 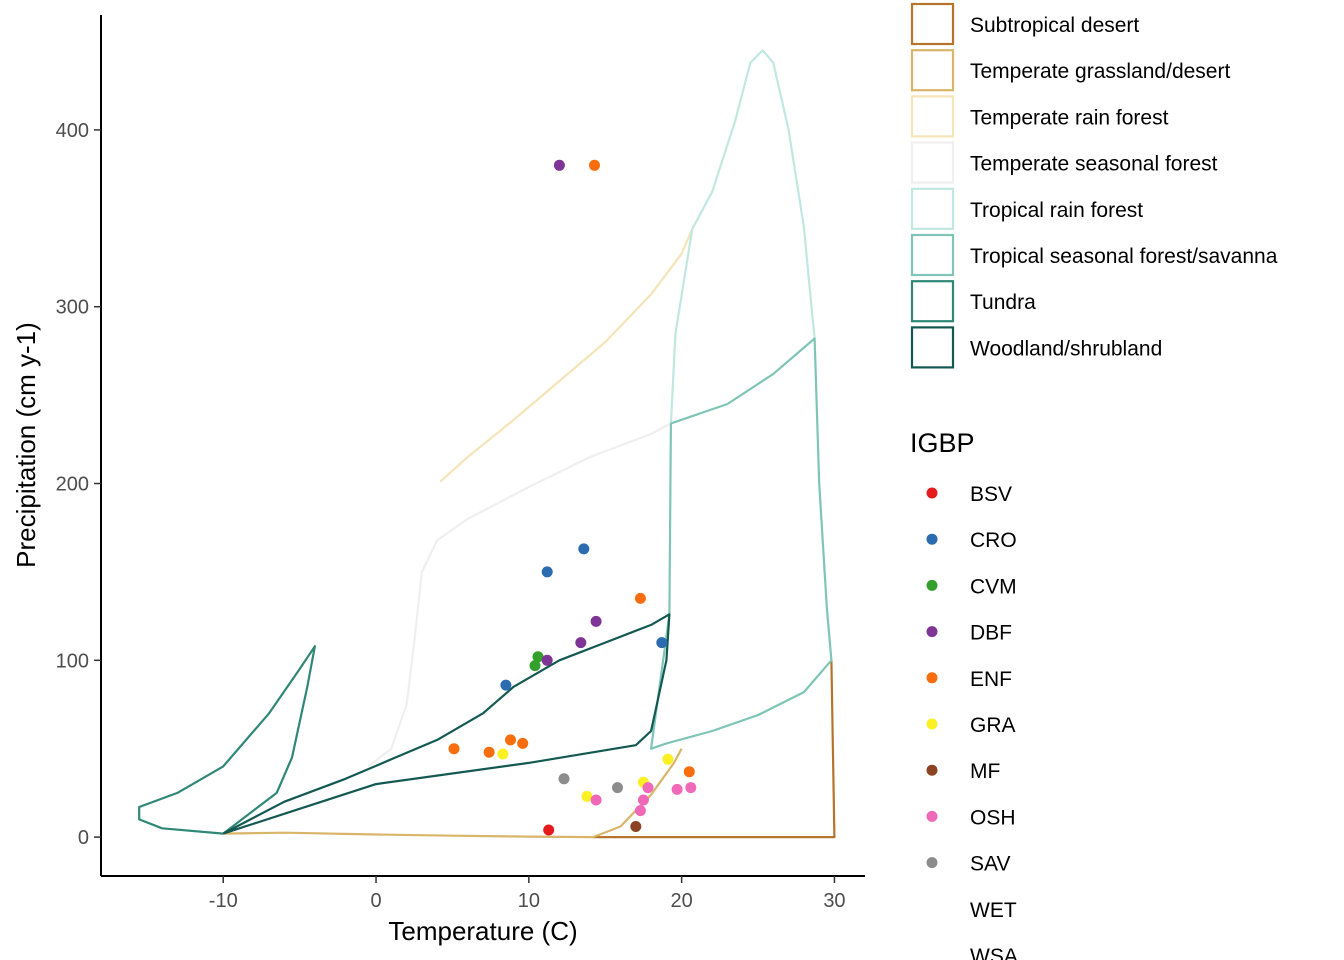 I want to click on x-axis-title: Temperature (C), so click(x=482, y=931).